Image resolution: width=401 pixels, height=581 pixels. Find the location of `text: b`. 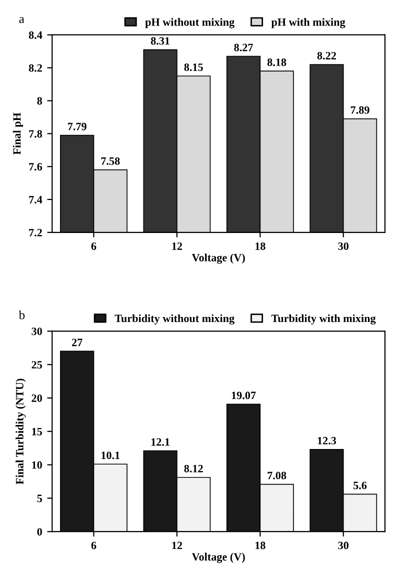

text: b is located at coordinates (21, 315).